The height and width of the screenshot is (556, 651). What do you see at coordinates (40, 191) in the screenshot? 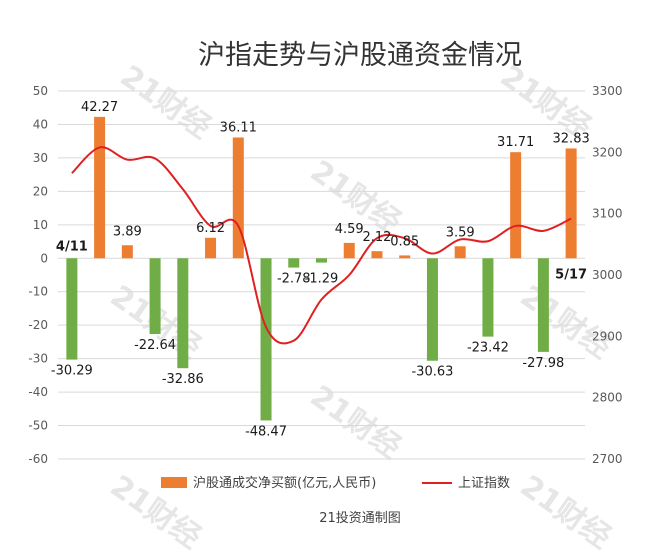
I see `left-tick-label: 20` at bounding box center [40, 191].